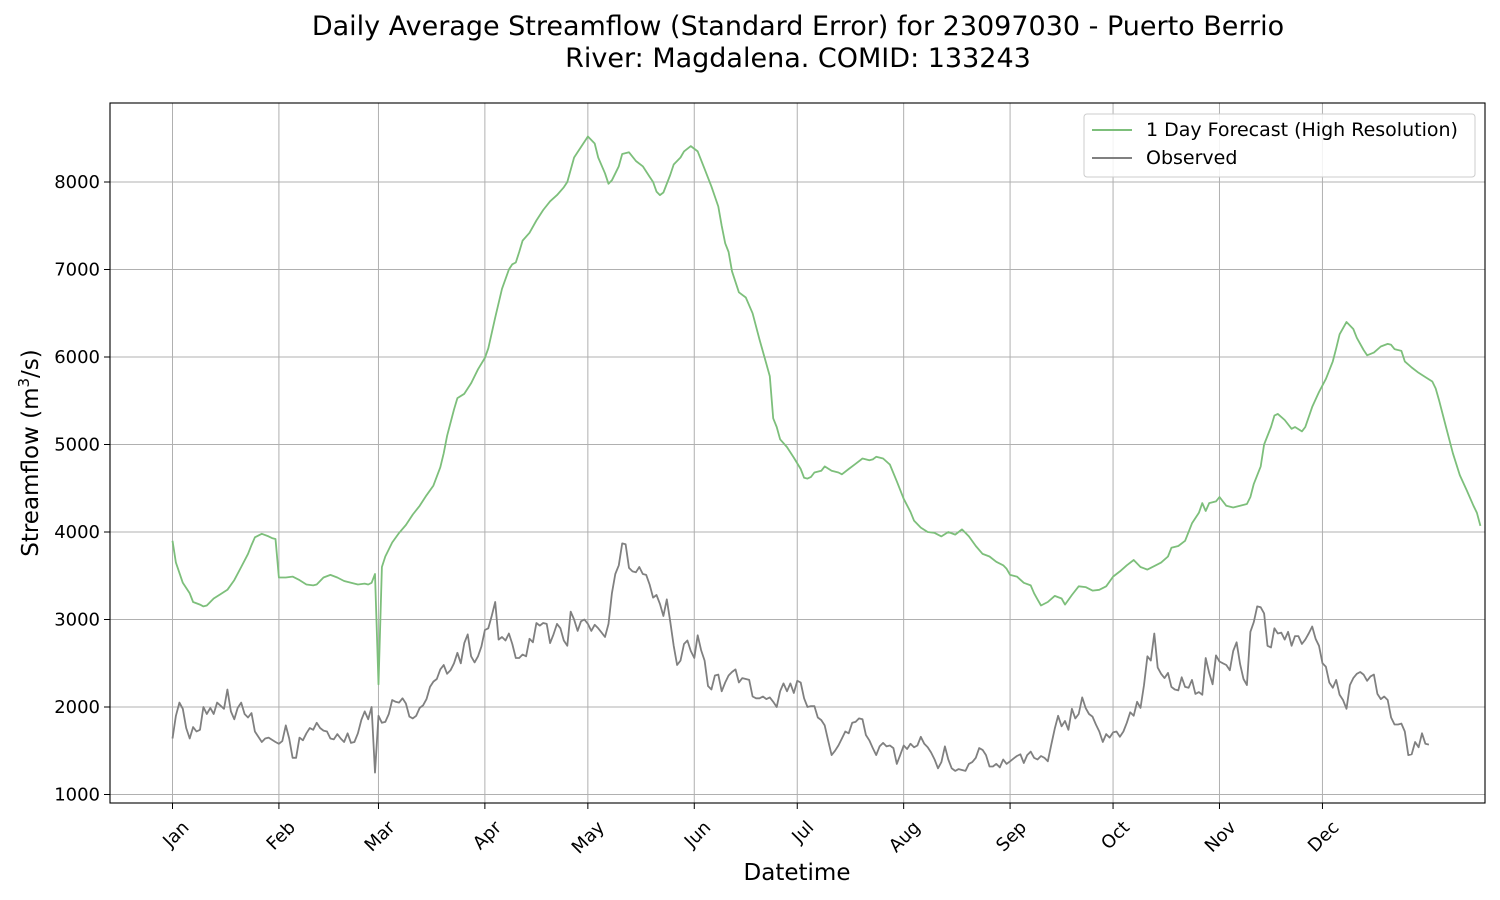 This screenshot has width=1500, height=900. I want to click on x-tick-label-may: May, so click(588, 837).